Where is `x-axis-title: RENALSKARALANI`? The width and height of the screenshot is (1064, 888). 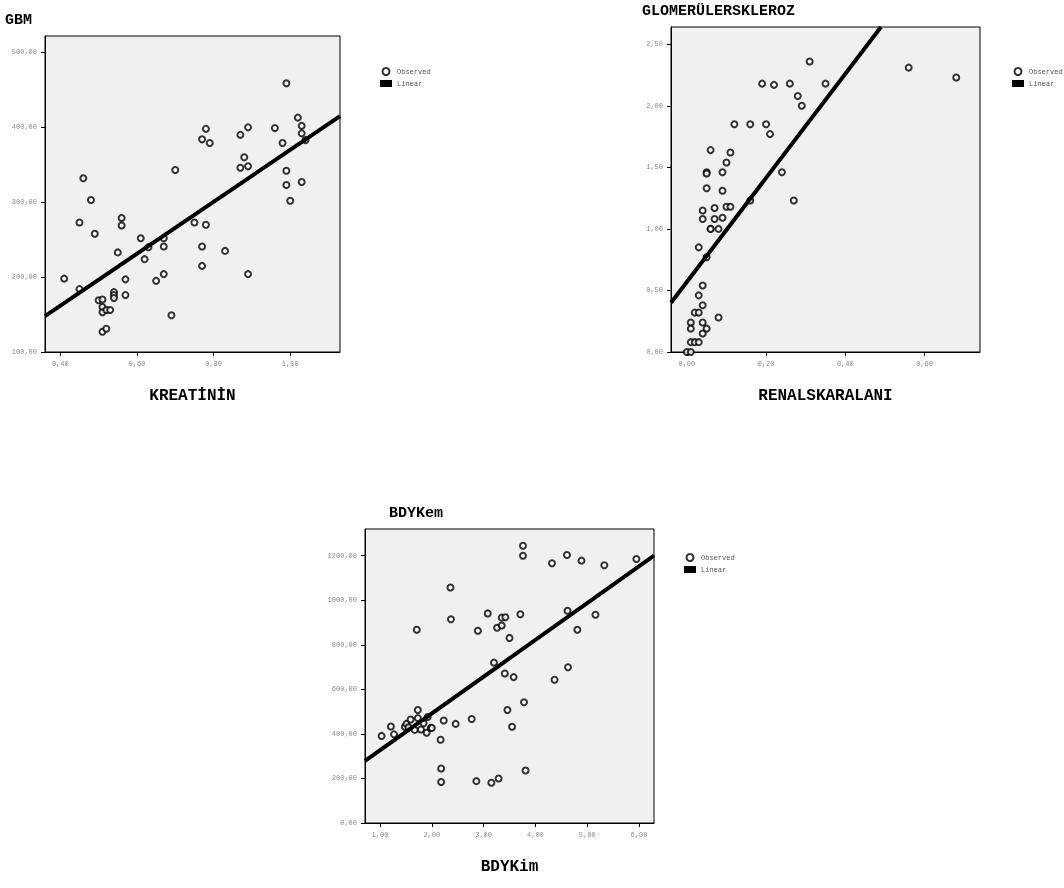 x-axis-title: RENALSKARALANI is located at coordinates (825, 396).